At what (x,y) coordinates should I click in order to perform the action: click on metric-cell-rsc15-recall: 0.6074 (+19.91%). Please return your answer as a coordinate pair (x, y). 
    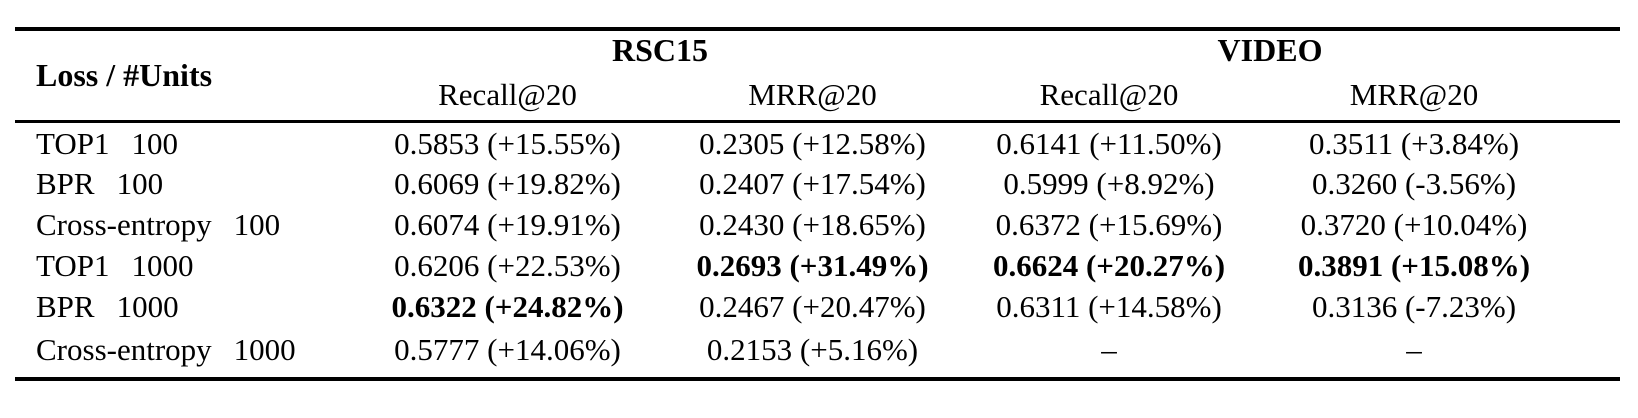
    Looking at the image, I should click on (507, 224).